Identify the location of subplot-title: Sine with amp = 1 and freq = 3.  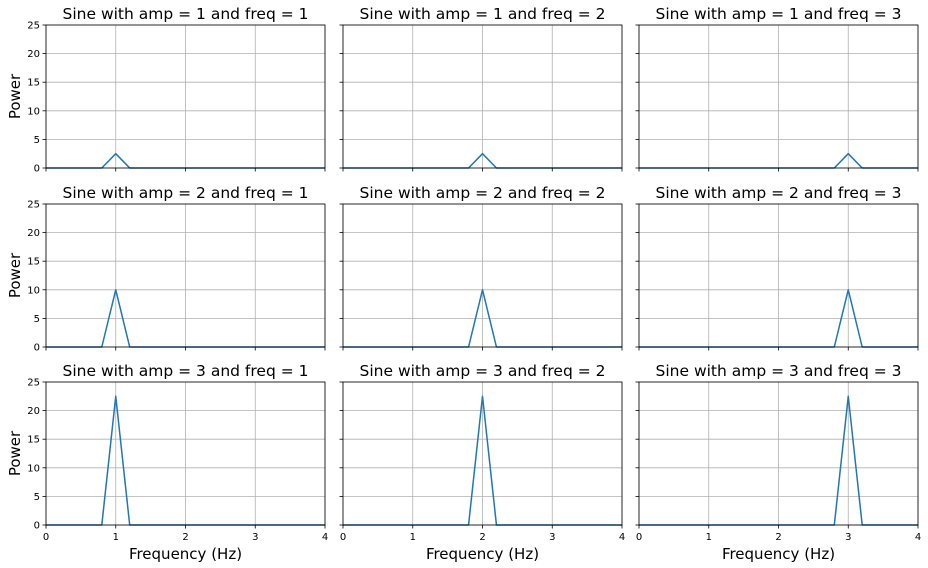
(779, 14).